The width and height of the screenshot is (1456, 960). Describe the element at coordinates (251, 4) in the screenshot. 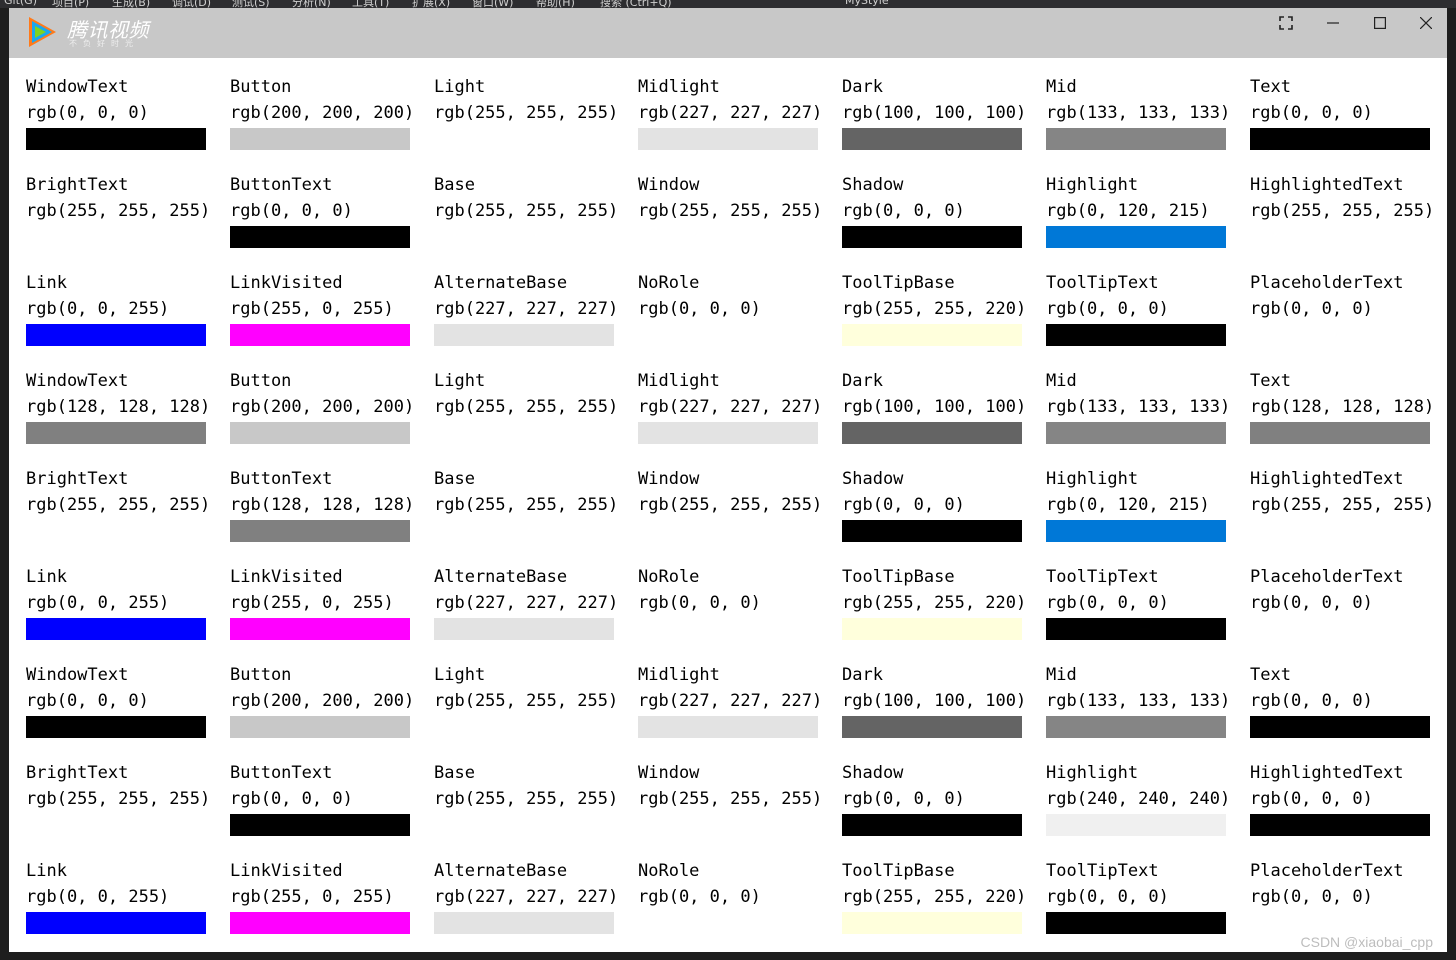

I see `background-menu-item: 测试(S)` at that location.